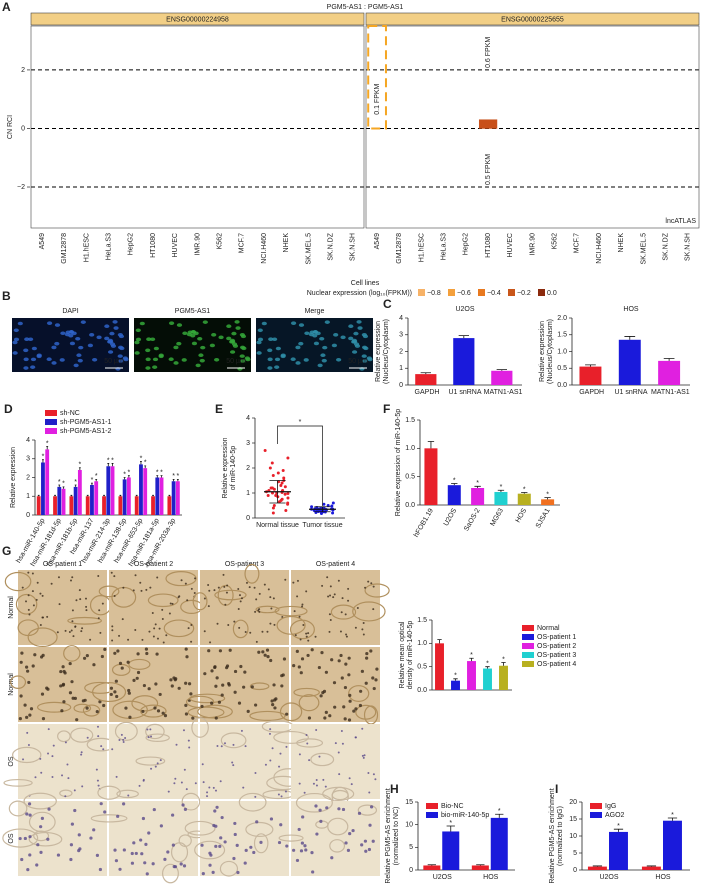 The width and height of the screenshot is (709, 884). What do you see at coordinates (488, 245) in the screenshot?
I see `x-tick-label: HT1080` at bounding box center [488, 245].